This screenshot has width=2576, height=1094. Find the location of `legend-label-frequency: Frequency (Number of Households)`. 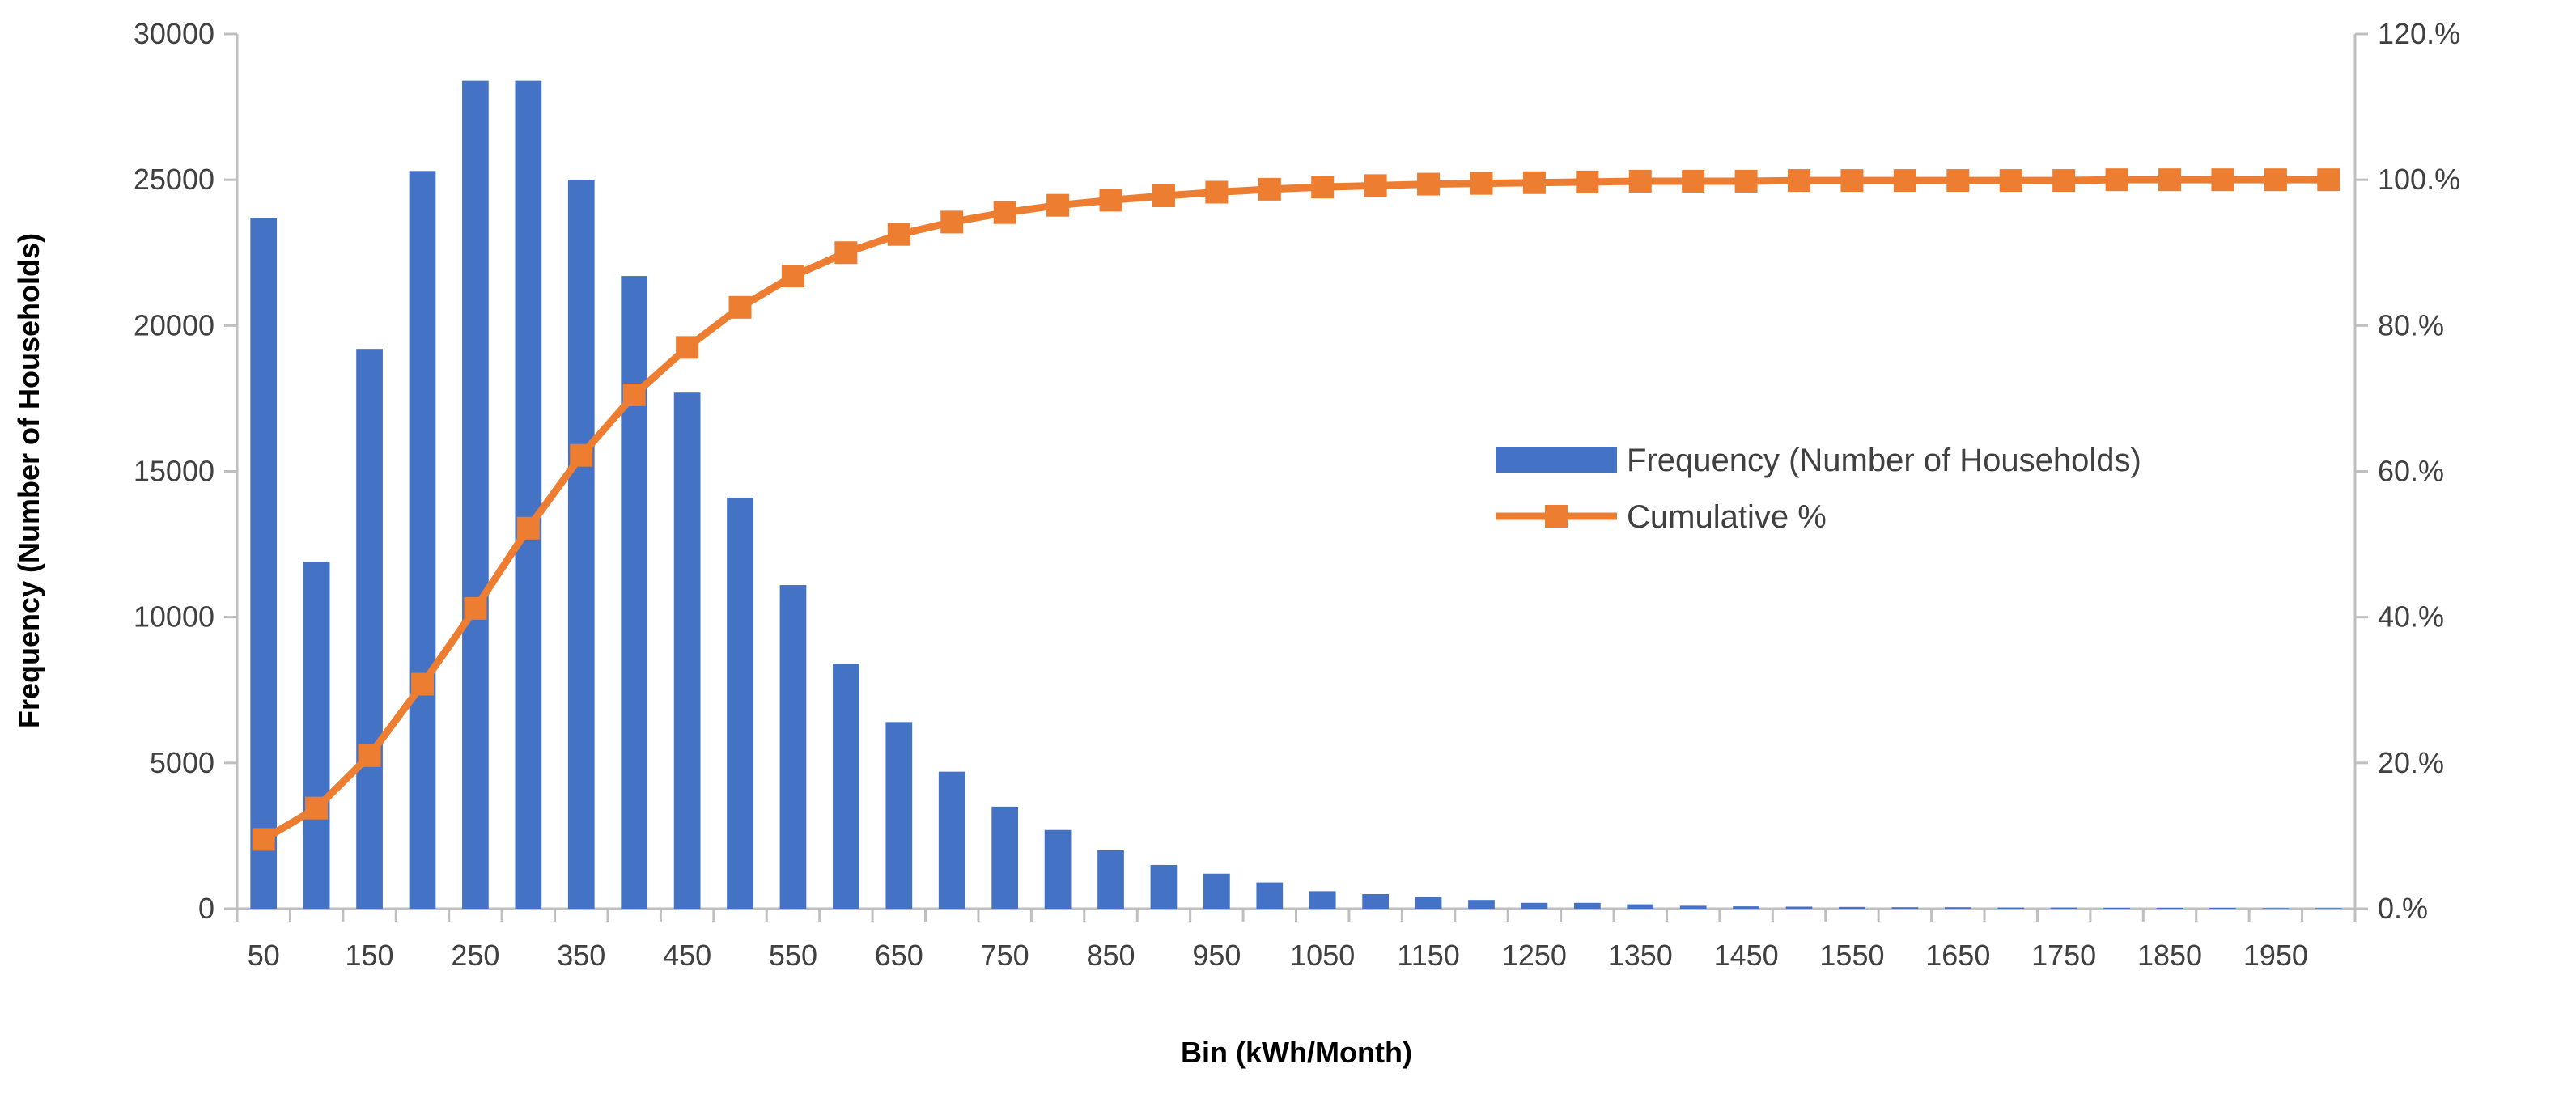

legend-label-frequency: Frequency (Number of Households) is located at coordinates (1884, 460).